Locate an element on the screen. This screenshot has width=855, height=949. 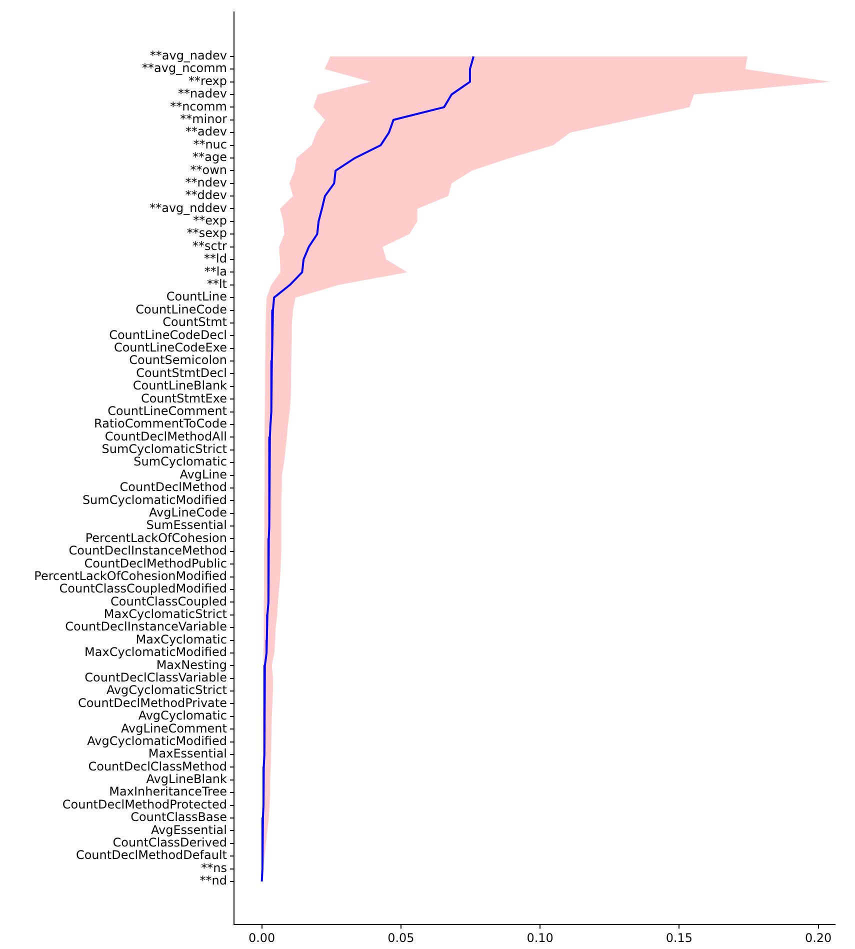
x-tick-label: 0.00 is located at coordinates (262, 937).